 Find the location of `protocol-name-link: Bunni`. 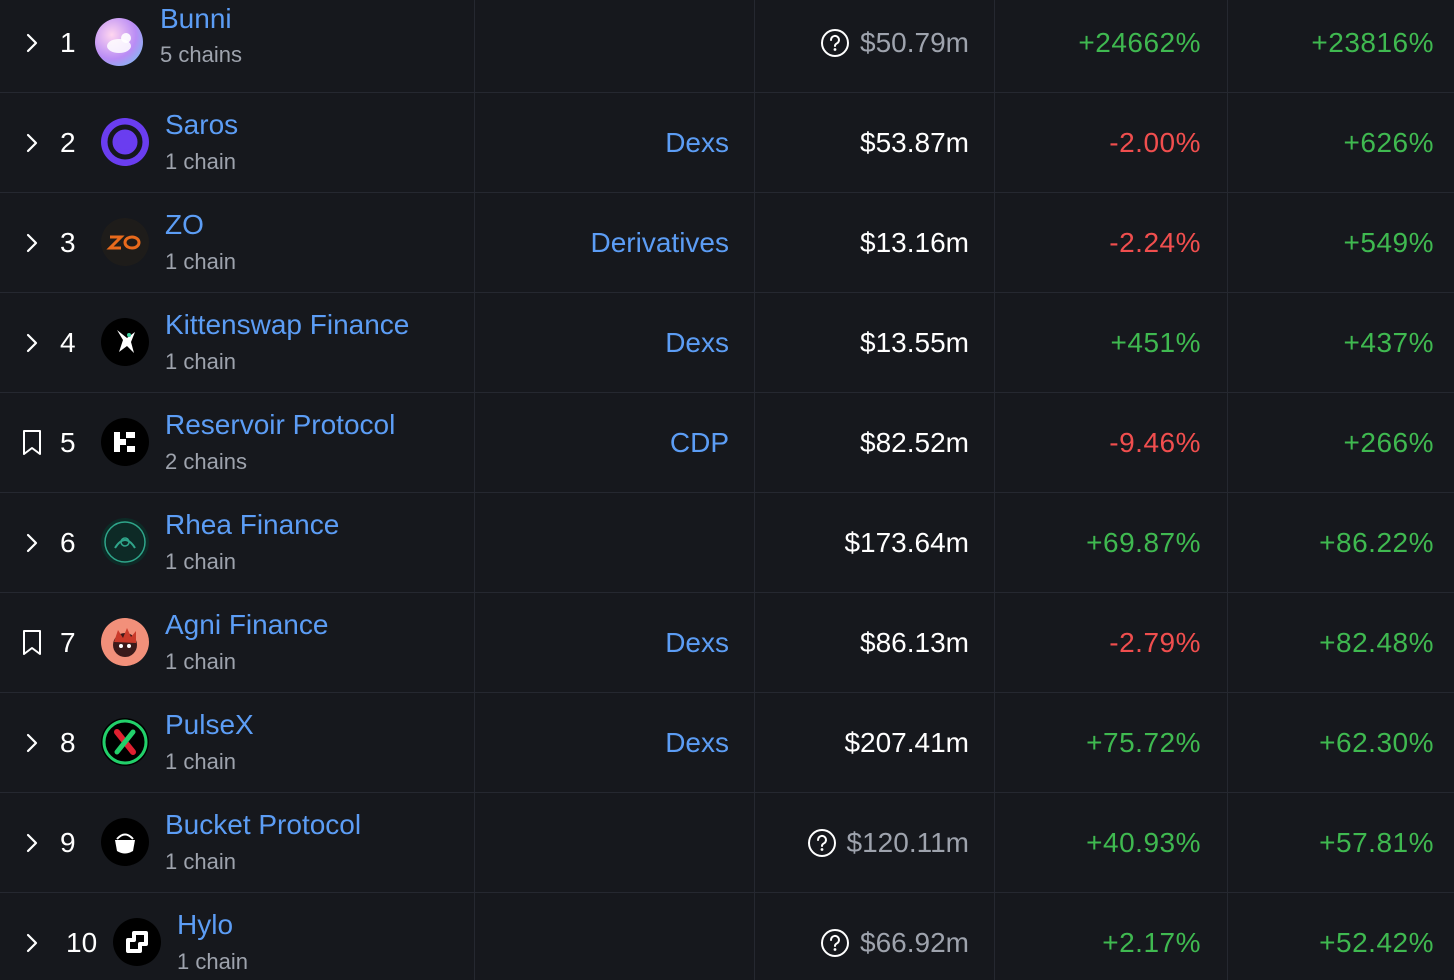

protocol-name-link: Bunni is located at coordinates (196, 18).